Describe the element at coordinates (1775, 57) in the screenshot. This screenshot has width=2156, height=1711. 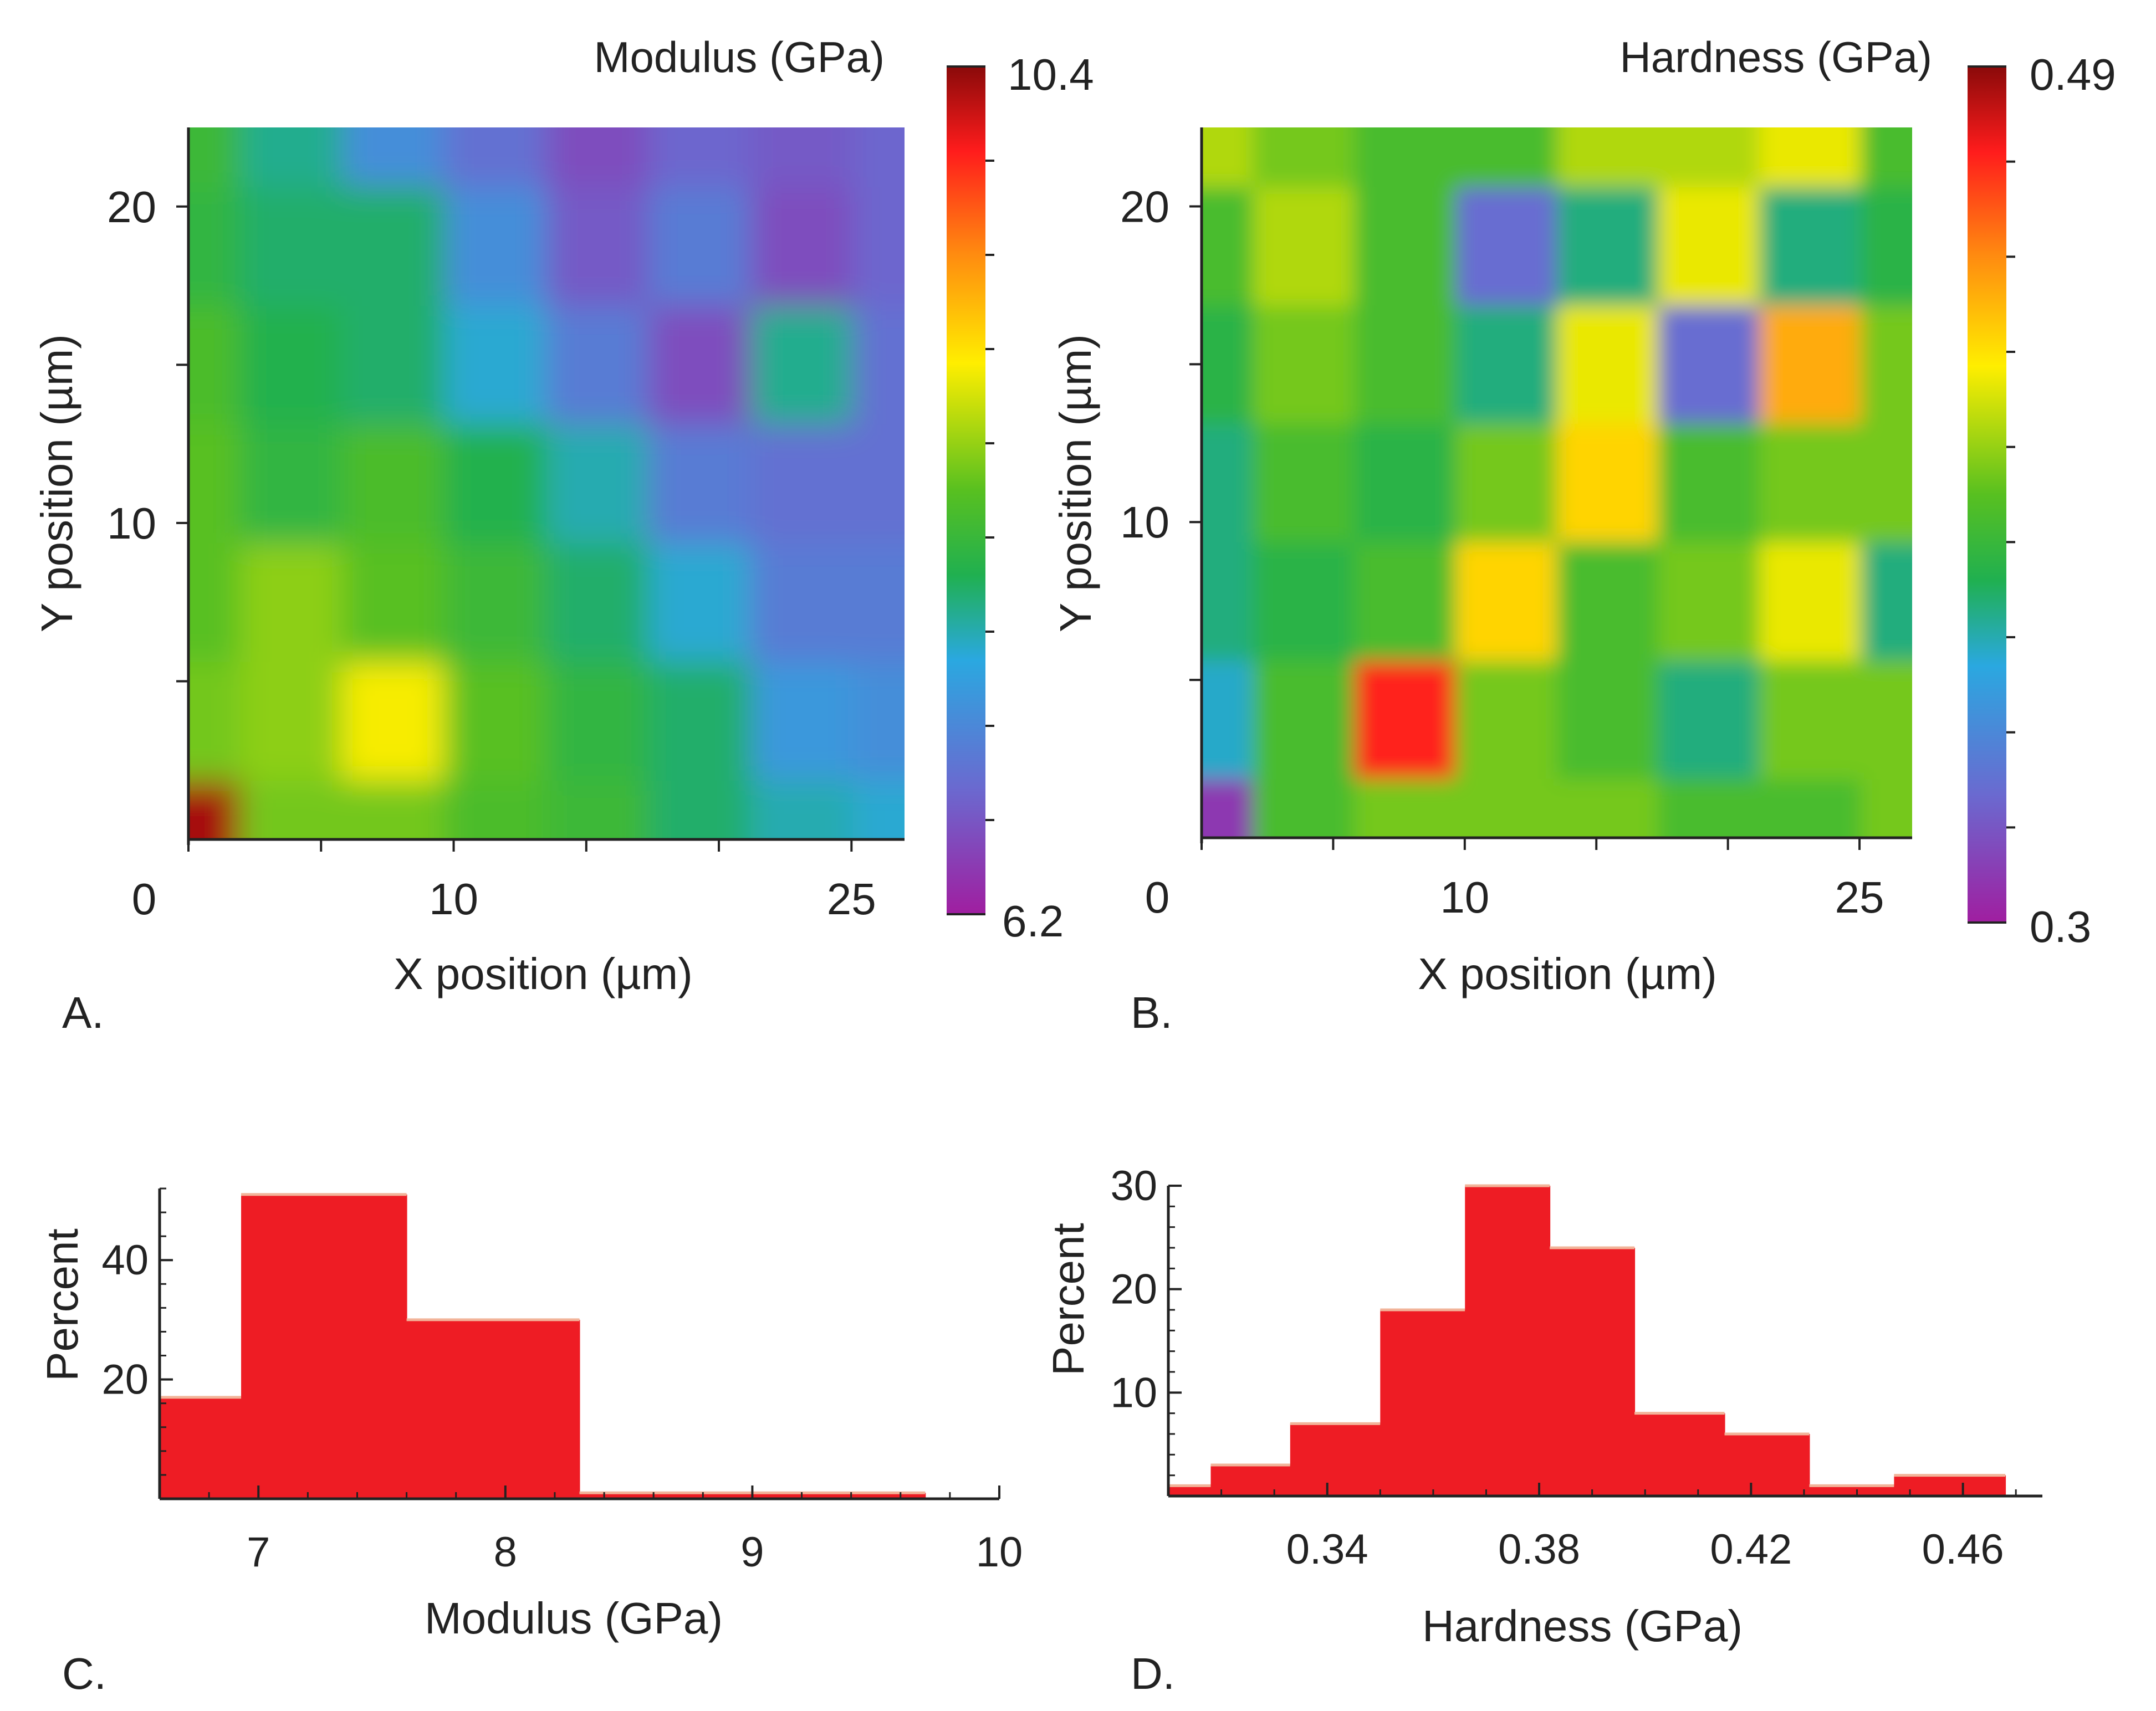
I see `hardness-map-title: Hardness (GPa)` at that location.